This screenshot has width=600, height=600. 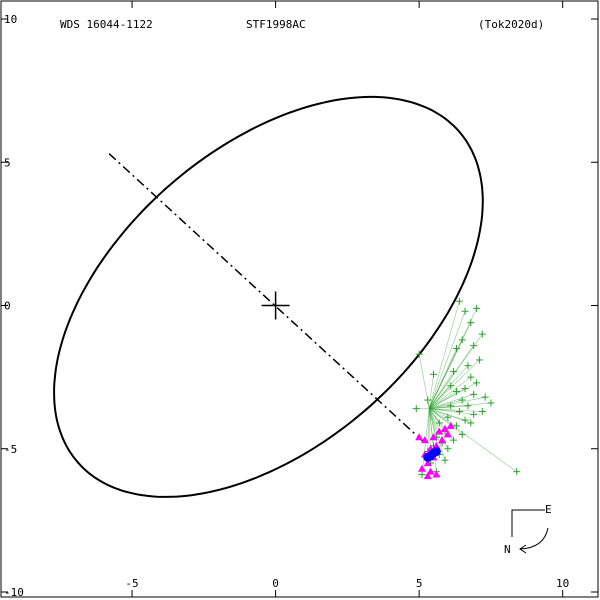 What do you see at coordinates (276, 24) in the screenshot?
I see `discoverer-code: STF1998AC` at bounding box center [276, 24].